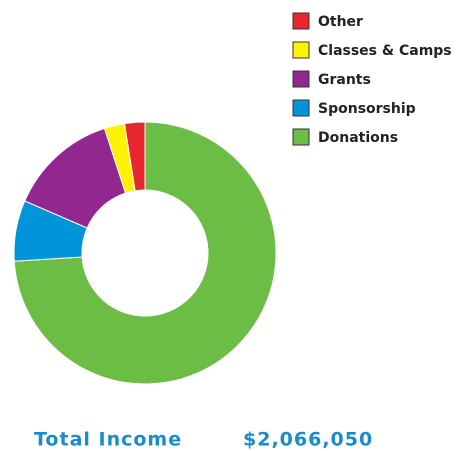 The height and width of the screenshot is (451, 476). I want to click on total-label: Total Income, so click(108, 440).